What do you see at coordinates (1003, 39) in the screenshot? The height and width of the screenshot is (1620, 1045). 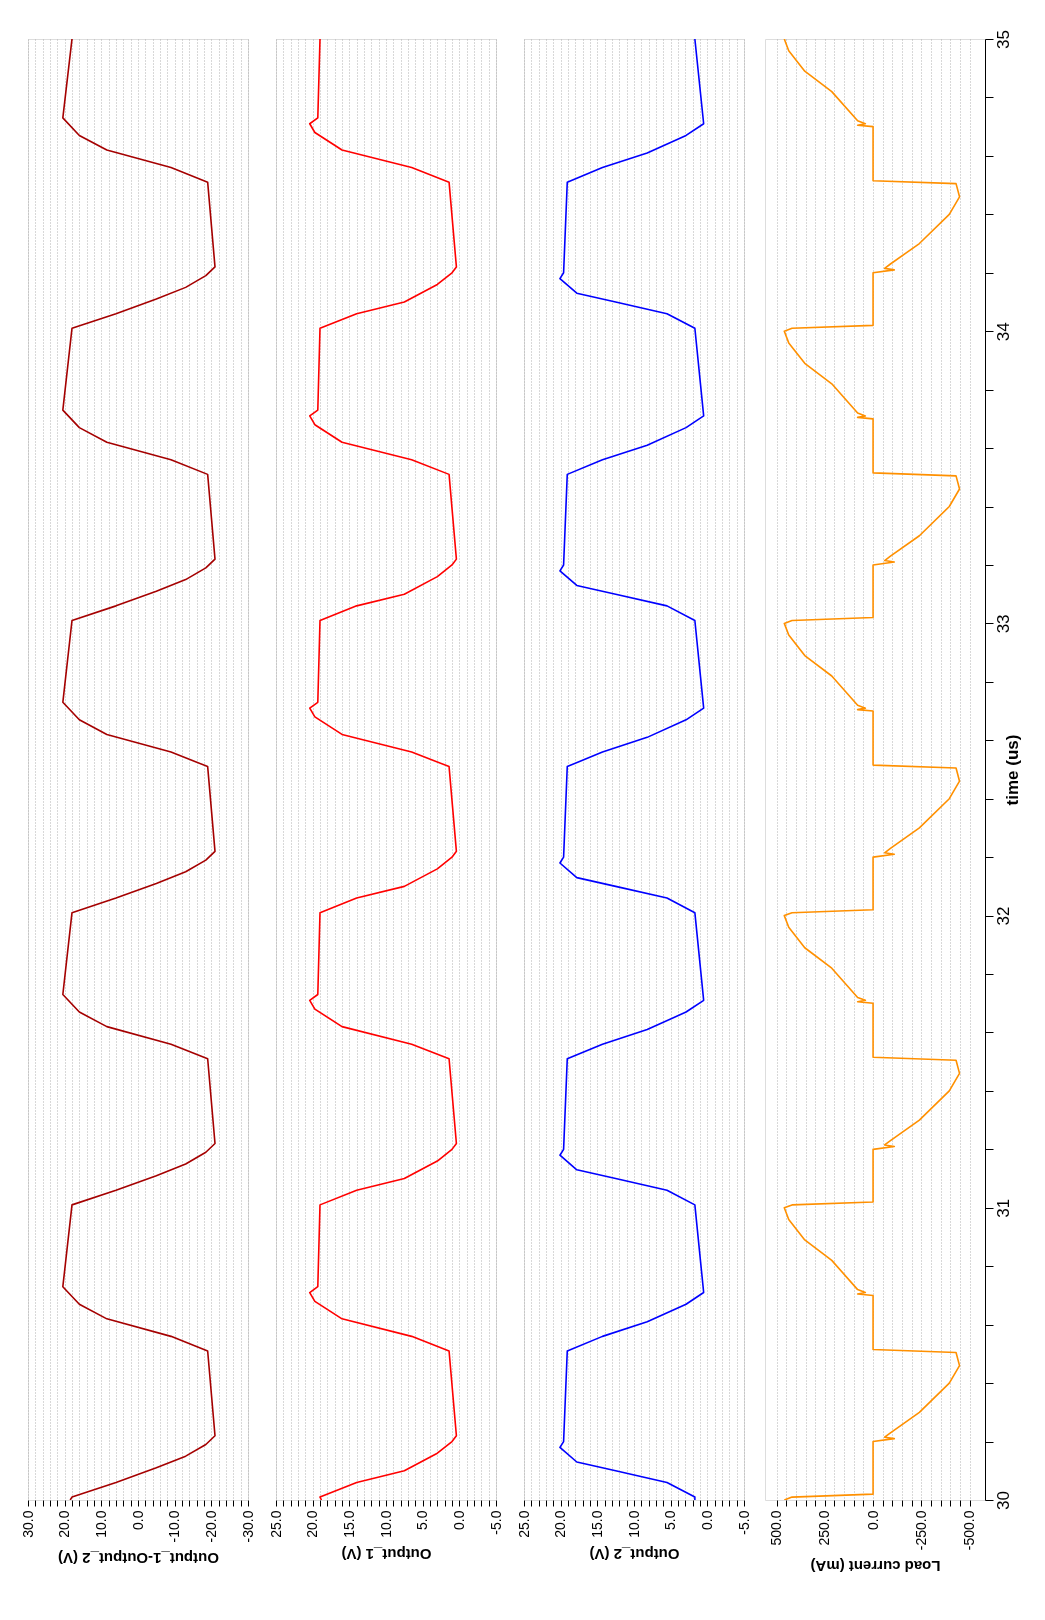 I see `y-tick-label: 35` at bounding box center [1003, 39].